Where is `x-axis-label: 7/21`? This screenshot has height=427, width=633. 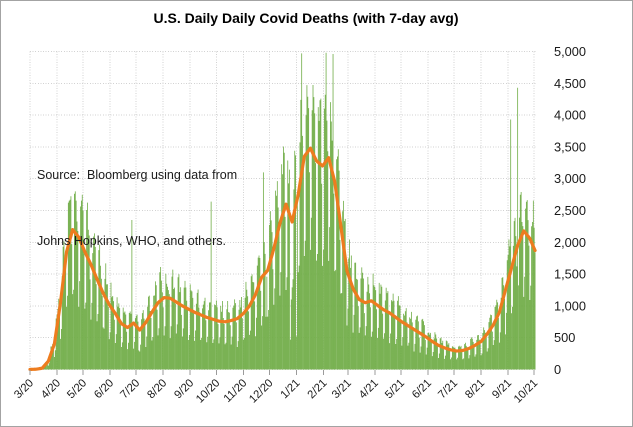
x-axis-label: 7/21 is located at coordinates (448, 389).